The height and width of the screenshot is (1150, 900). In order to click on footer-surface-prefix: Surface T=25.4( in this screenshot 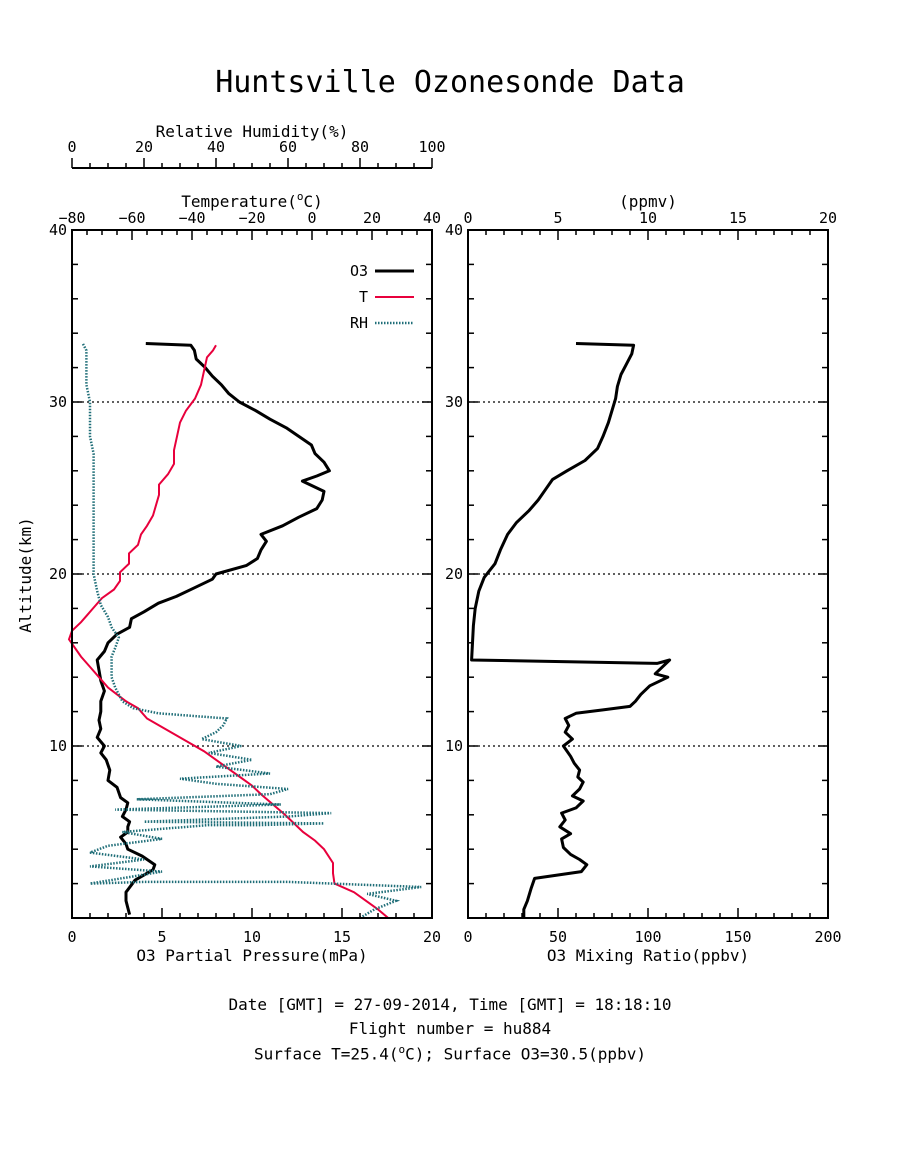, I will do `click(326, 1054)`.